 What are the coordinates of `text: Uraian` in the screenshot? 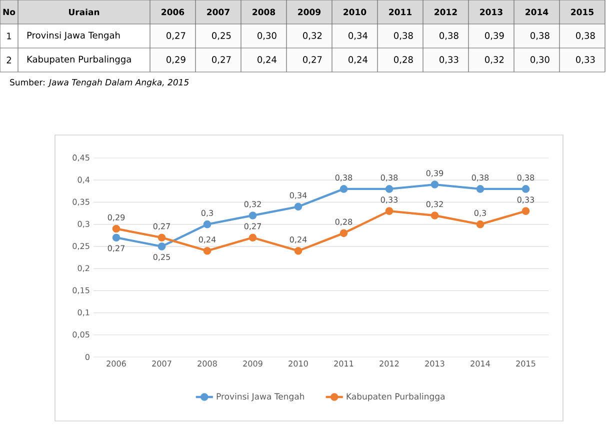 It's located at (84, 12).